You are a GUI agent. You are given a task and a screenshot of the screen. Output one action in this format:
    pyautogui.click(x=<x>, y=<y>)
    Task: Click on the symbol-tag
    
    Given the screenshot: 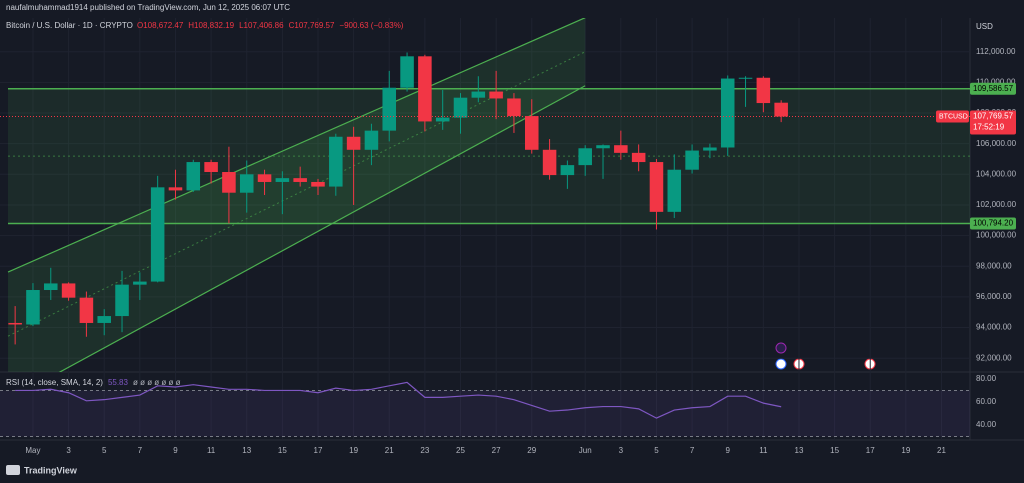 What is the action you would take?
    pyautogui.click(x=952, y=116)
    